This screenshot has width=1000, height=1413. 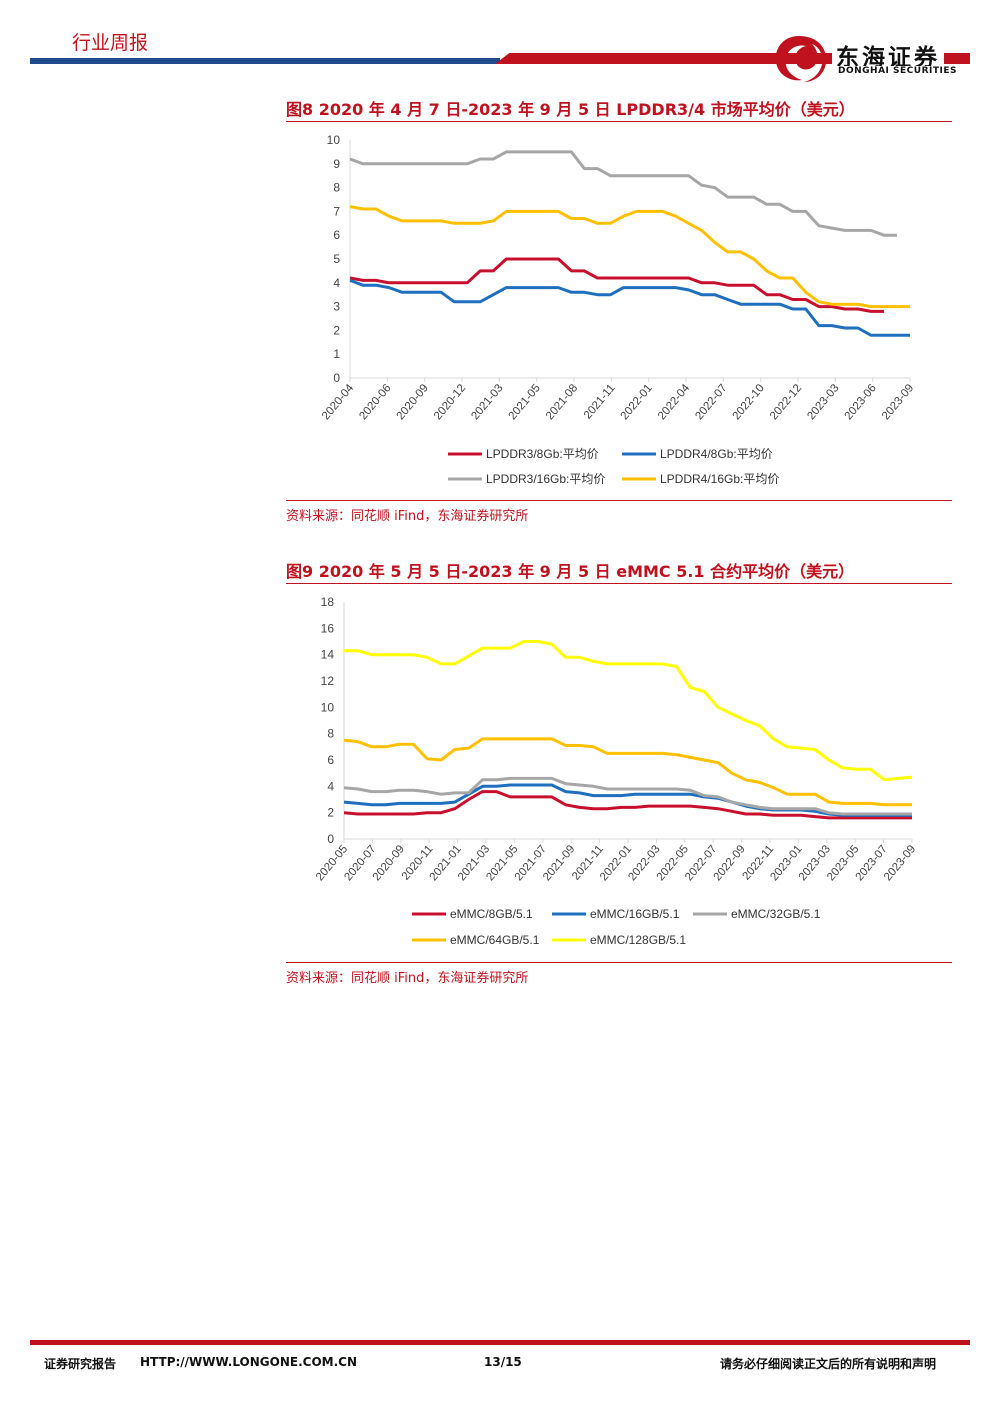 What do you see at coordinates (450, 402) in the screenshot?
I see `x-tick-label: 2020-12` at bounding box center [450, 402].